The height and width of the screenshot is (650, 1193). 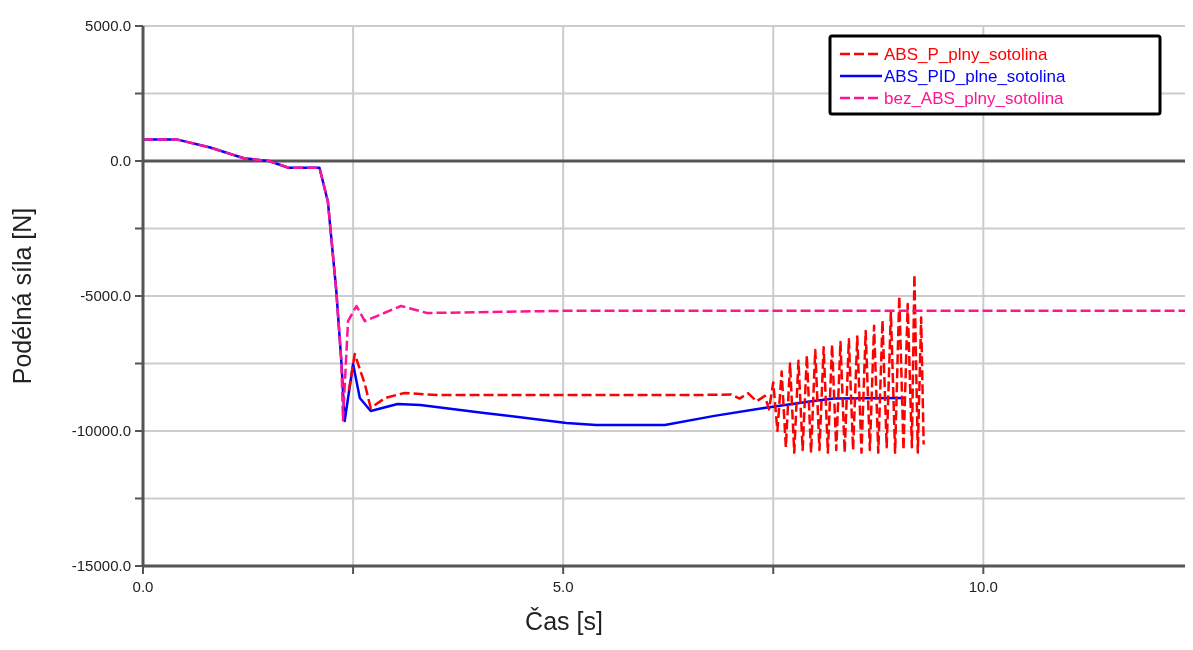 What do you see at coordinates (974, 98) in the screenshot?
I see `legend-label: bez_ABS_plny_sotolina` at bounding box center [974, 98].